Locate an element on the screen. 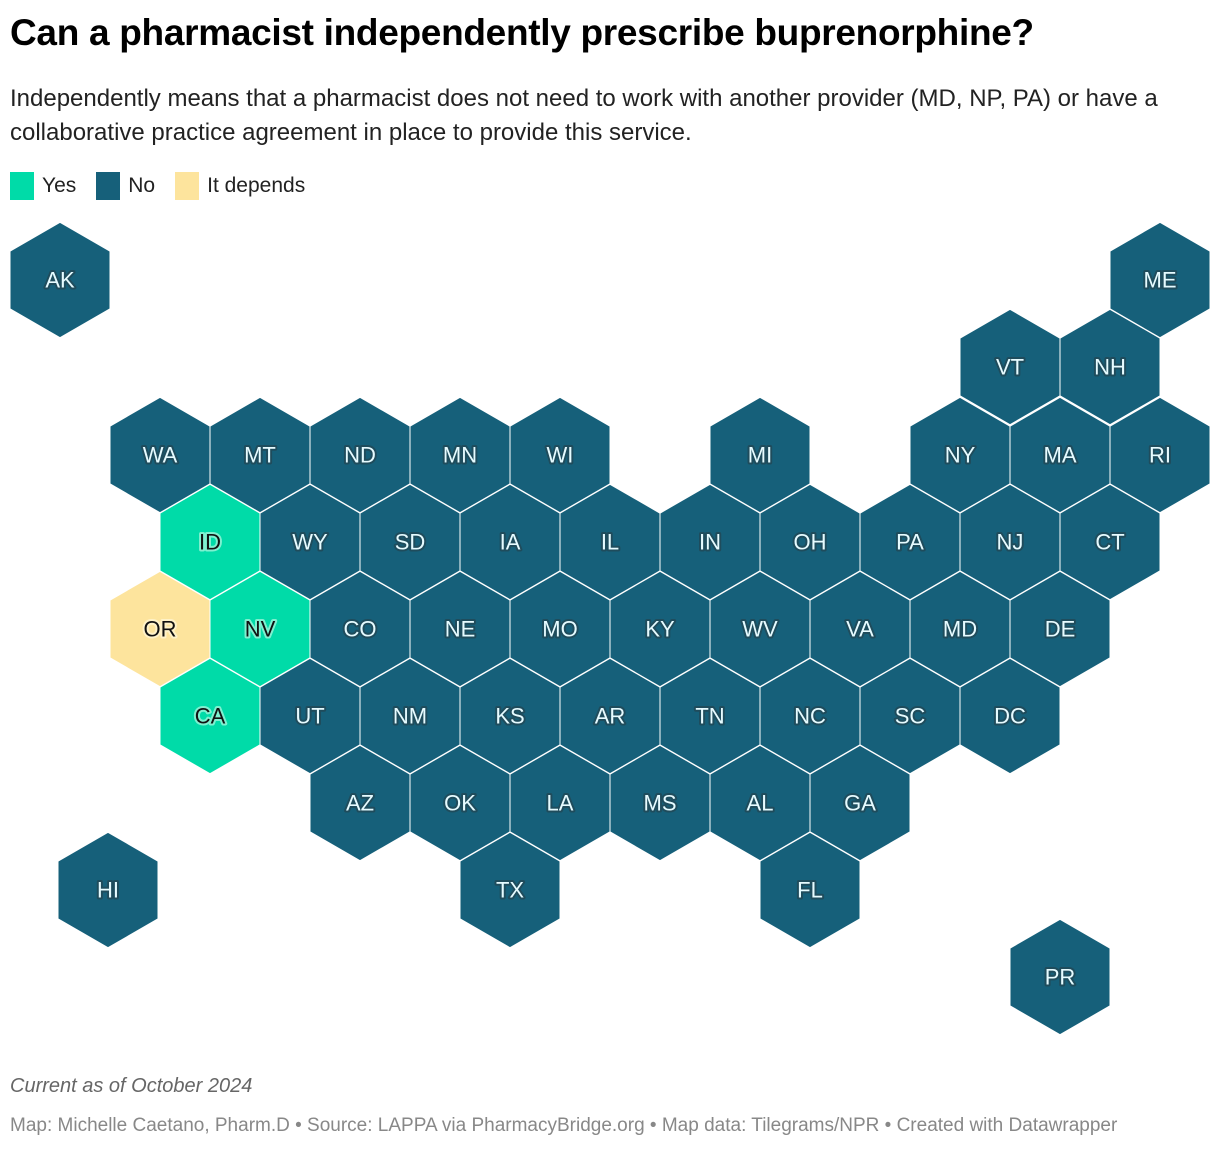 This screenshot has height=1176, width=1220. state-tile-ct: CT is located at coordinates (1110, 542).